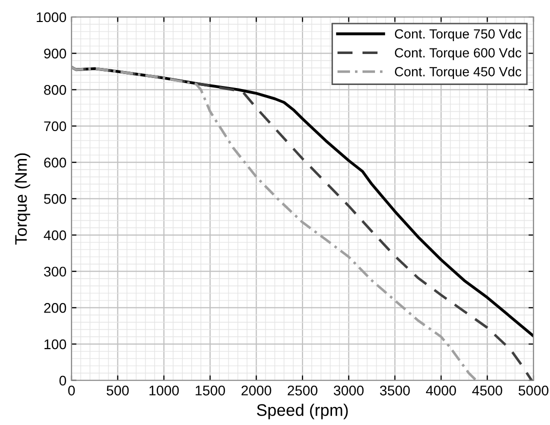 This screenshot has height=425, width=550. I want to click on y-tick-label: 0, so click(62, 381).